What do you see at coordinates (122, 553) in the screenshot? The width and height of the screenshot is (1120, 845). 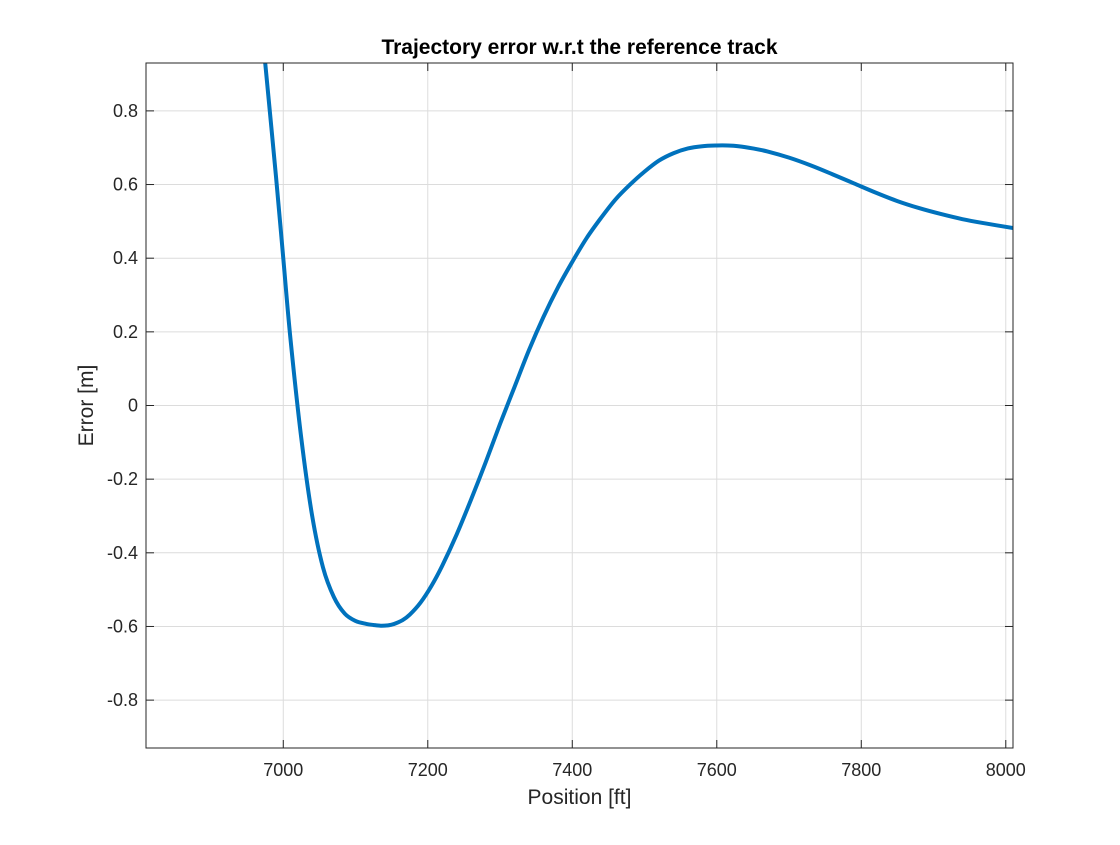 I see `y-tick-label: -0.4` at bounding box center [122, 553].